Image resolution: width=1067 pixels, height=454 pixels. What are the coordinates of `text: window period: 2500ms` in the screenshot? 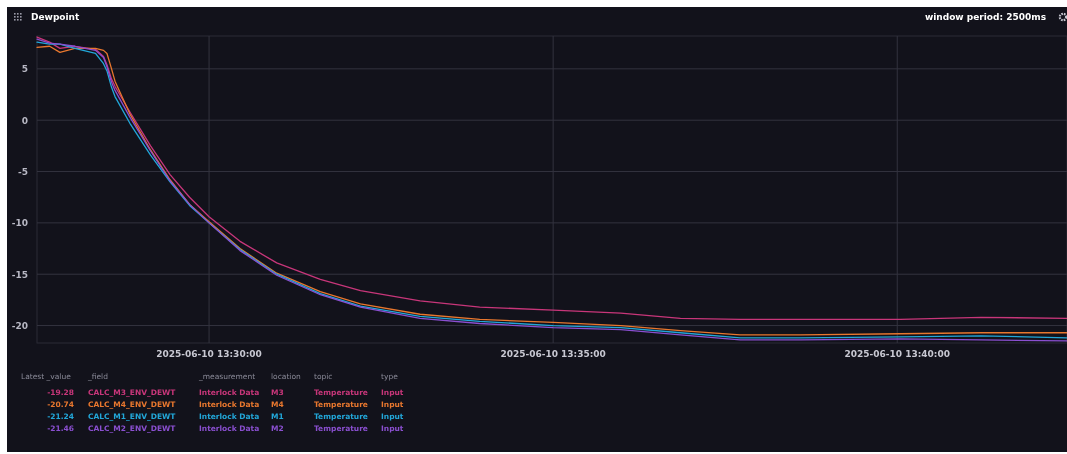 It's located at (985, 17).